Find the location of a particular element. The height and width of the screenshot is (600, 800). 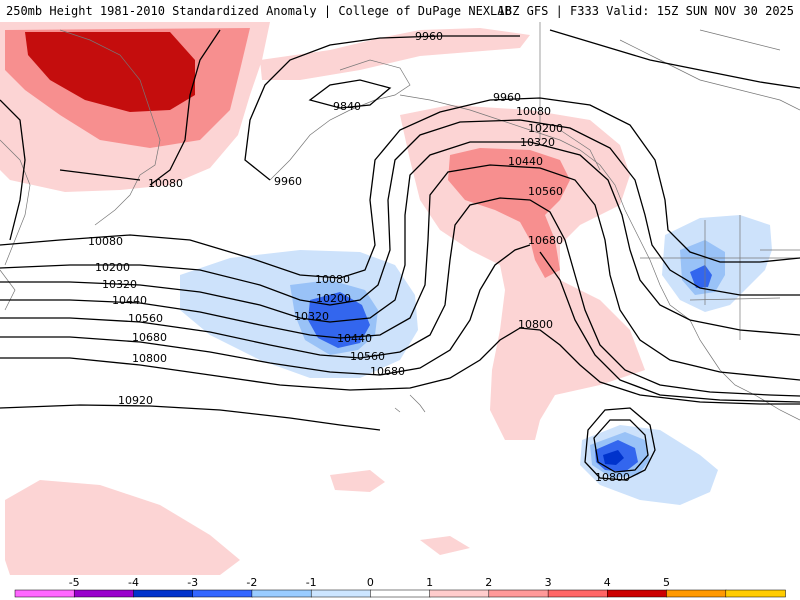

colorbar-tick-label: 0 is located at coordinates (370, 582).